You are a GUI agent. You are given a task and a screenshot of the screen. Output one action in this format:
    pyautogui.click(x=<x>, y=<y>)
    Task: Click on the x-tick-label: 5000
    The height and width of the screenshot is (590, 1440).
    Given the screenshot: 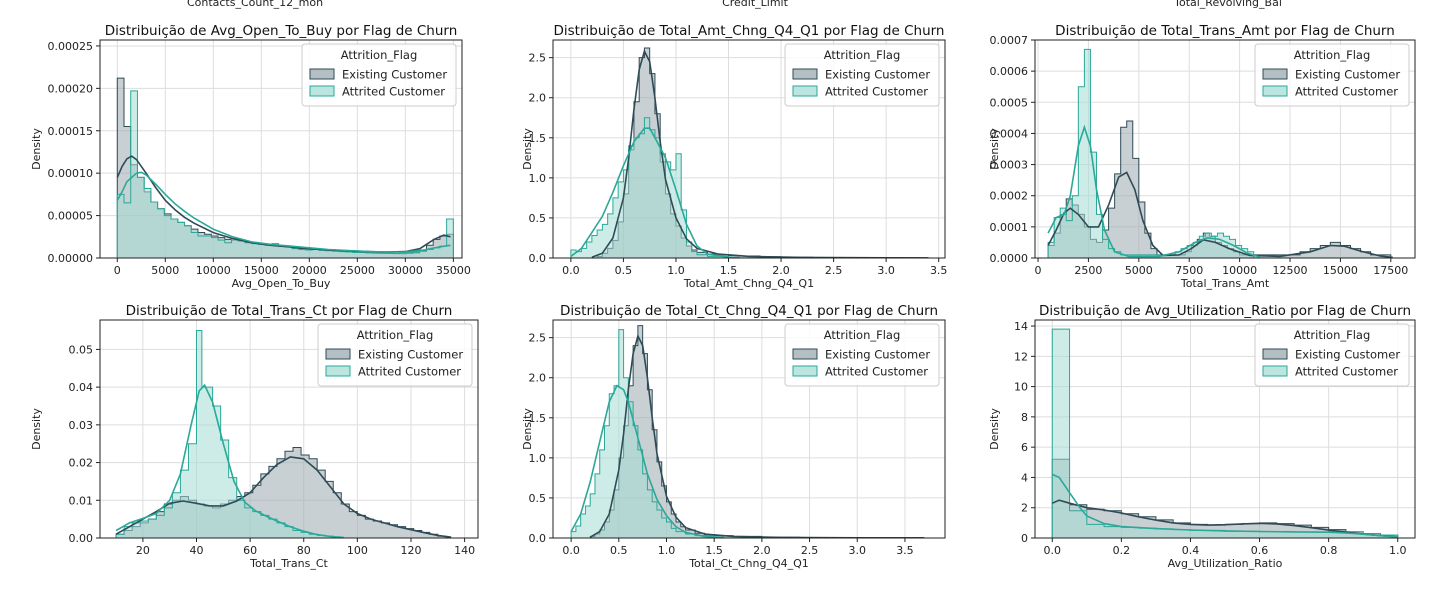 What is the action you would take?
    pyautogui.click(x=1139, y=270)
    